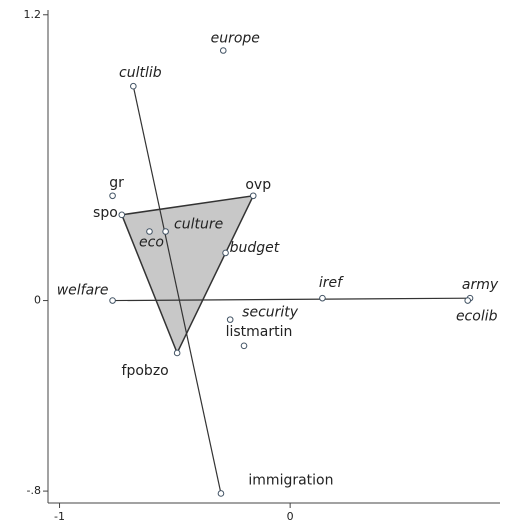 This screenshot has height=527, width=506. Describe the element at coordinates (145, 371) in the screenshot. I see `point-label: fpobzo` at that location.